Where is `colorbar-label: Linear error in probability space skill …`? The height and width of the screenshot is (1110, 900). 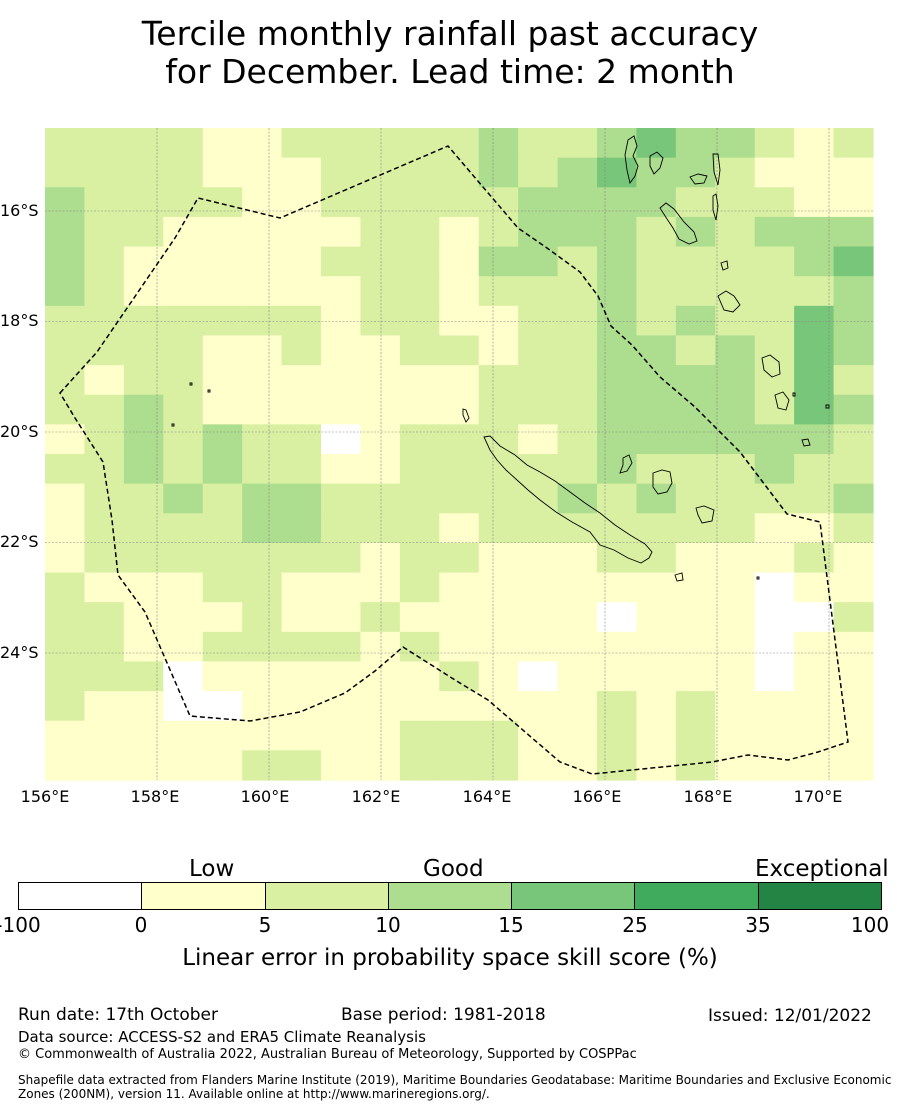
colorbar-label: Linear error in probability space skill … is located at coordinates (450, 958).